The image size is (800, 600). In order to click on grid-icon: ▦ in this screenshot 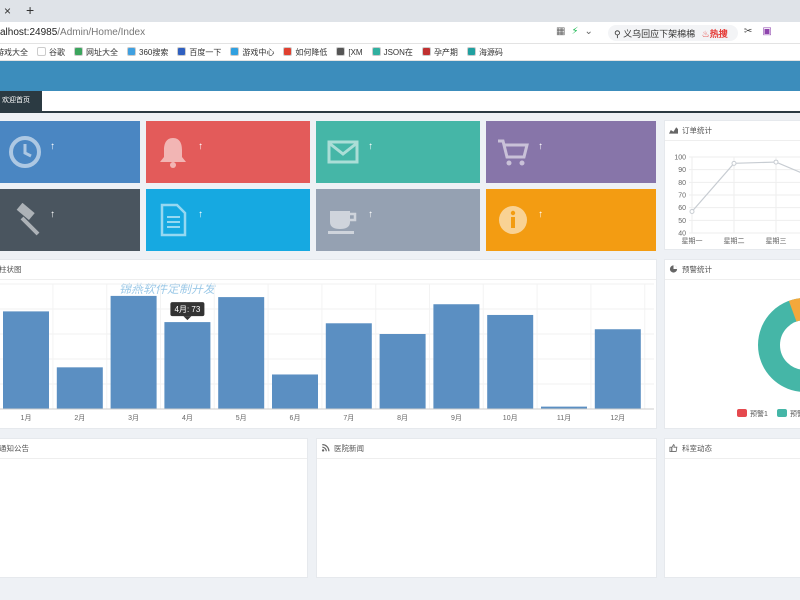, I will do `click(561, 31)`.